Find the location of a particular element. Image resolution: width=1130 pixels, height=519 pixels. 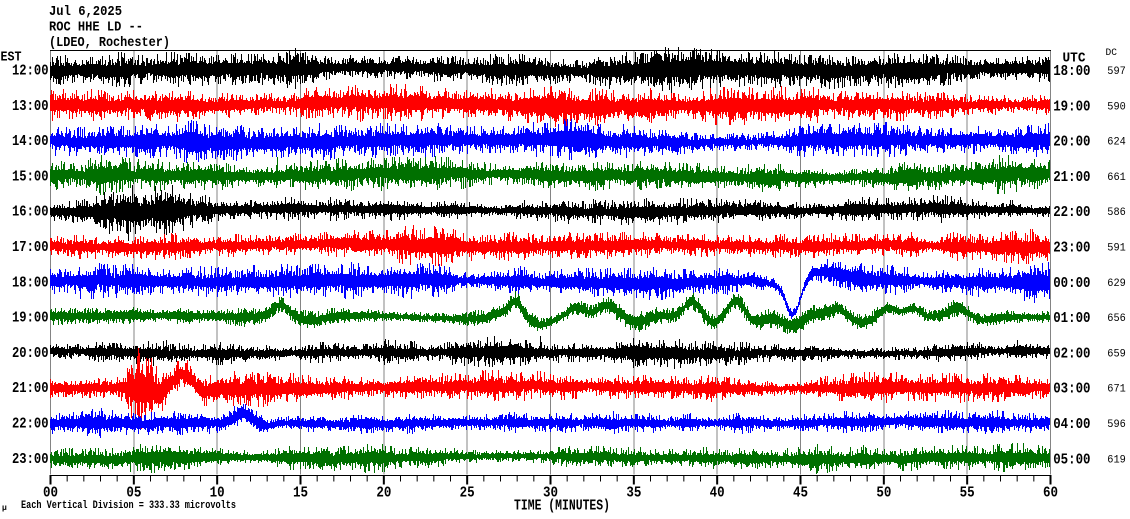

svg-text: 14:00 is located at coordinates (30, 141).